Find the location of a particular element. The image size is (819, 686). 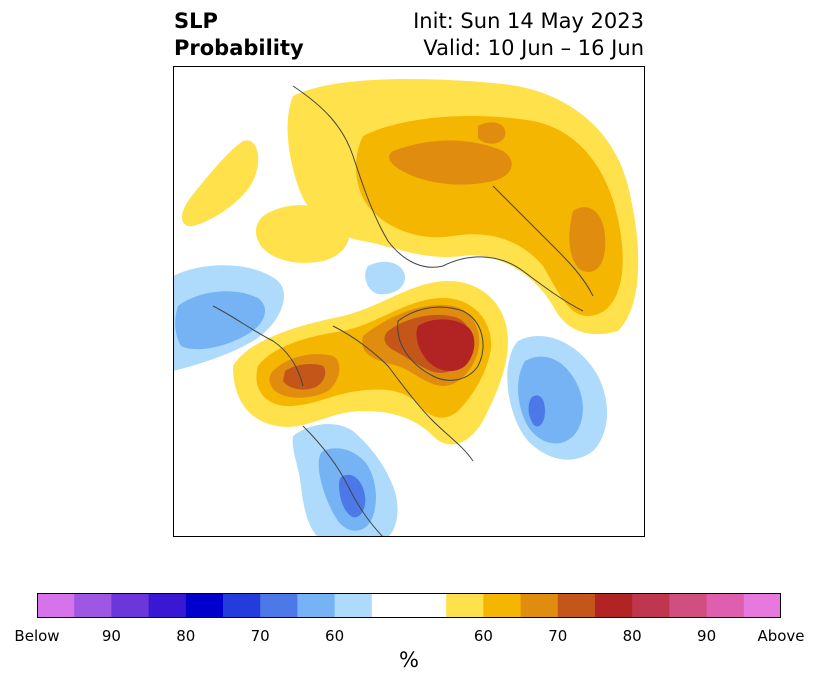

region-above-greenland is located at coordinates (445, 345).